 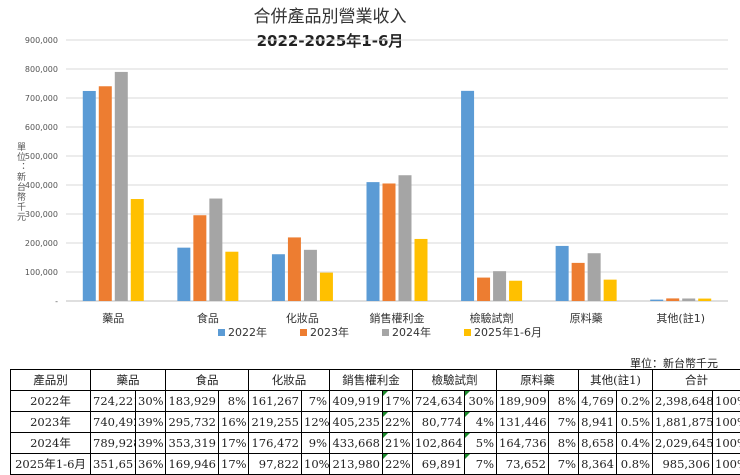 I want to click on y-tick-label: 500,000, so click(x=41, y=156).